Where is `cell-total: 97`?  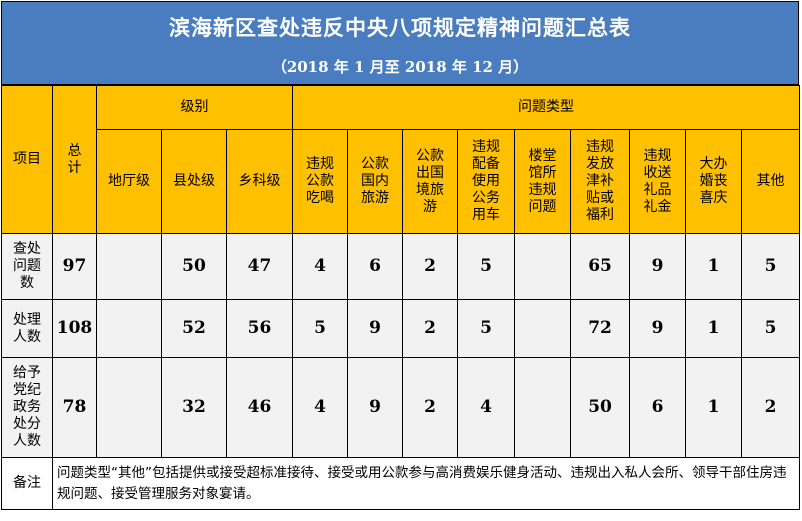
cell-total: 97 is located at coordinates (74, 266).